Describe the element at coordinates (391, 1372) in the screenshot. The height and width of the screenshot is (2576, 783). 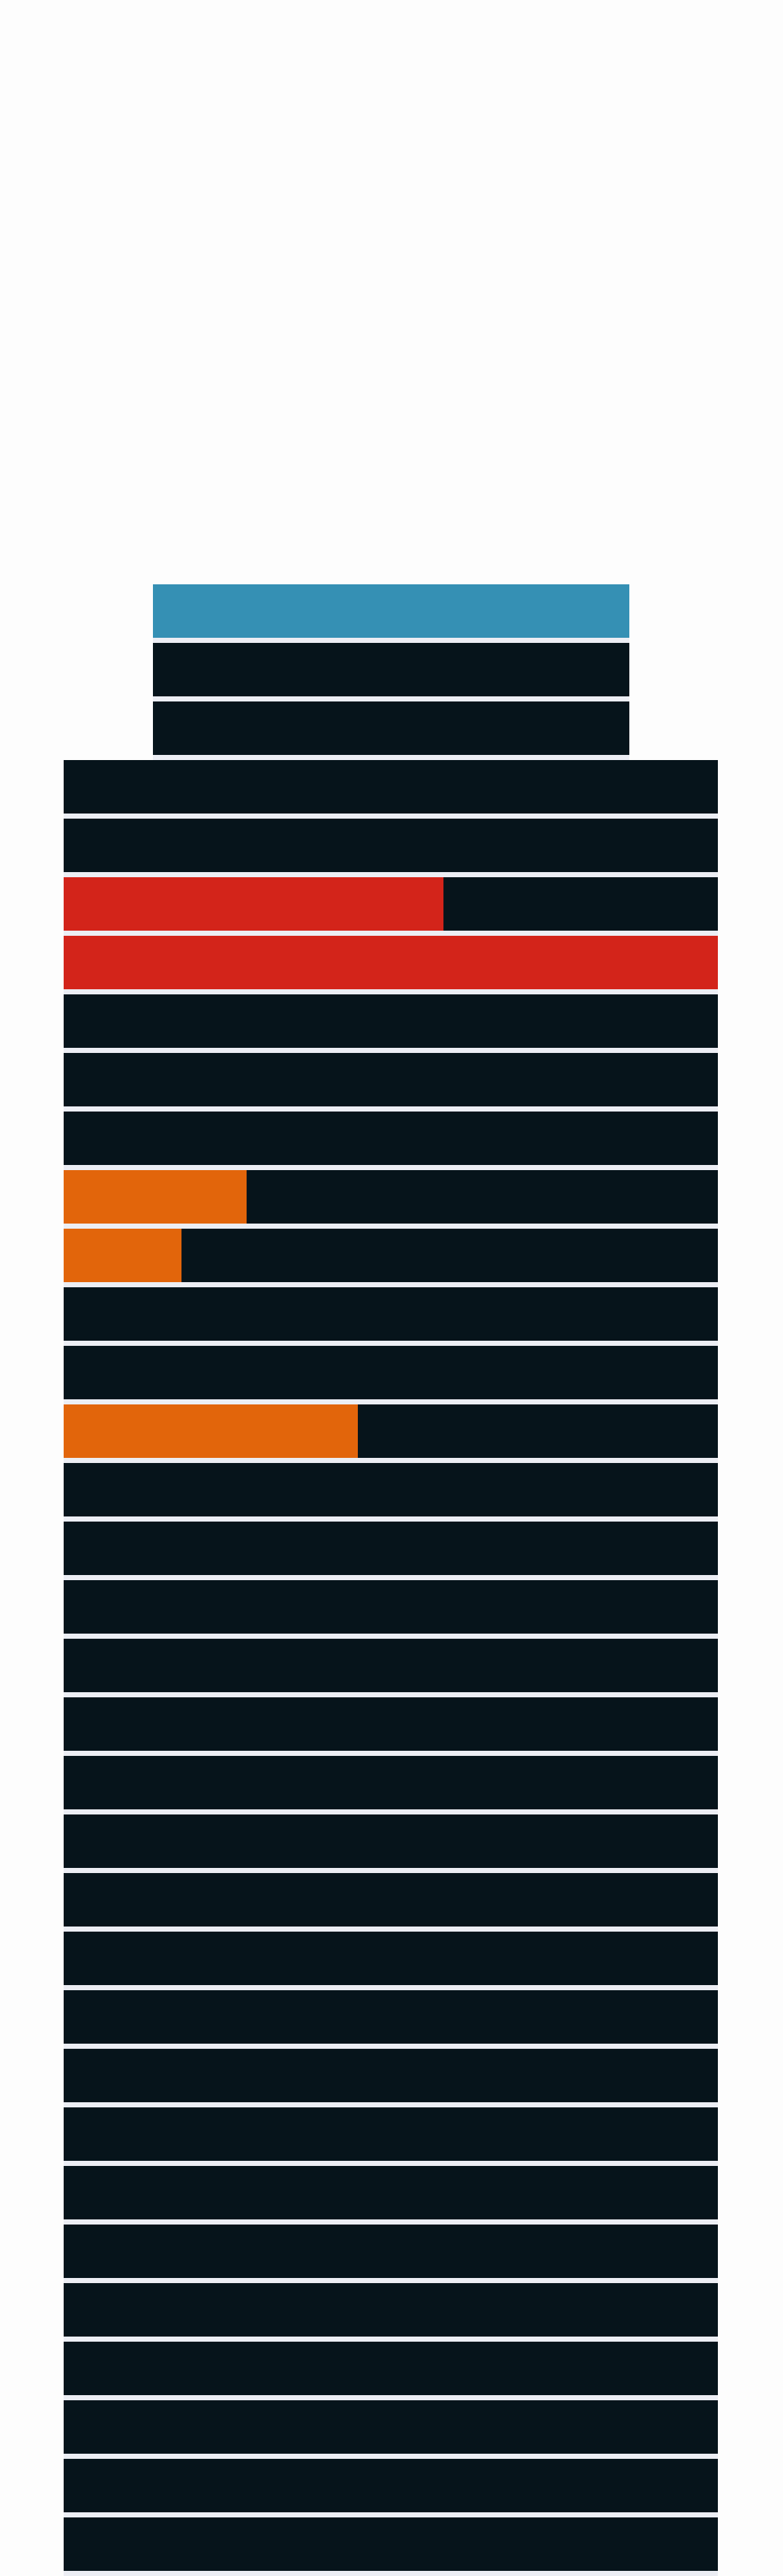
I see `floor-l11` at that location.